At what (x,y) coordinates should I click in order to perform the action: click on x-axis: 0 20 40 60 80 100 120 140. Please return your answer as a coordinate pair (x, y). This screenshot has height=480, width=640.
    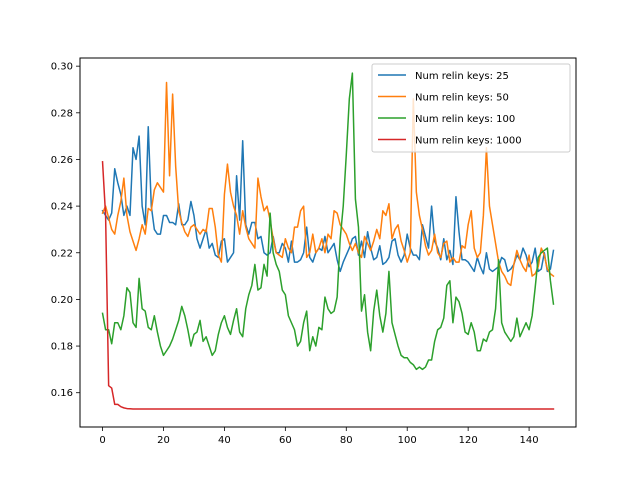
    Looking at the image, I should click on (319, 436).